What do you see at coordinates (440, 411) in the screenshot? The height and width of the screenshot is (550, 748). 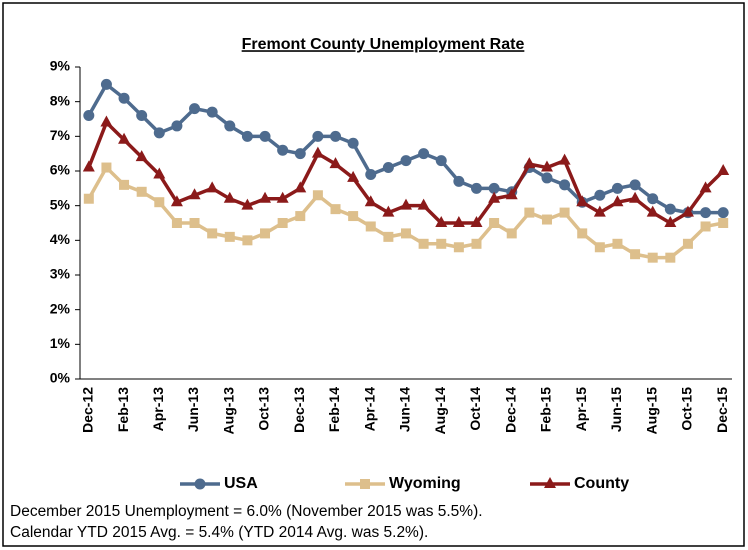 I see `x-tick-label: Aug-14` at bounding box center [440, 411].